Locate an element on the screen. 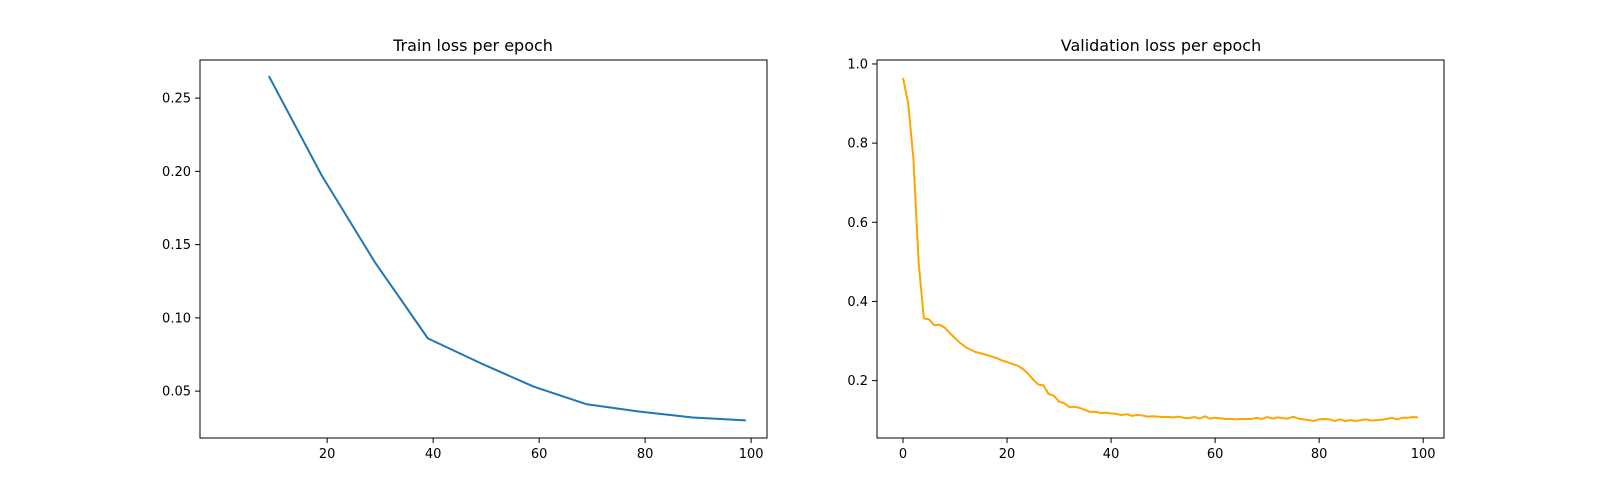 Image resolution: width=1600 pixels, height=500 pixels. validation-loss-x-tick-label: 0 is located at coordinates (903, 454).